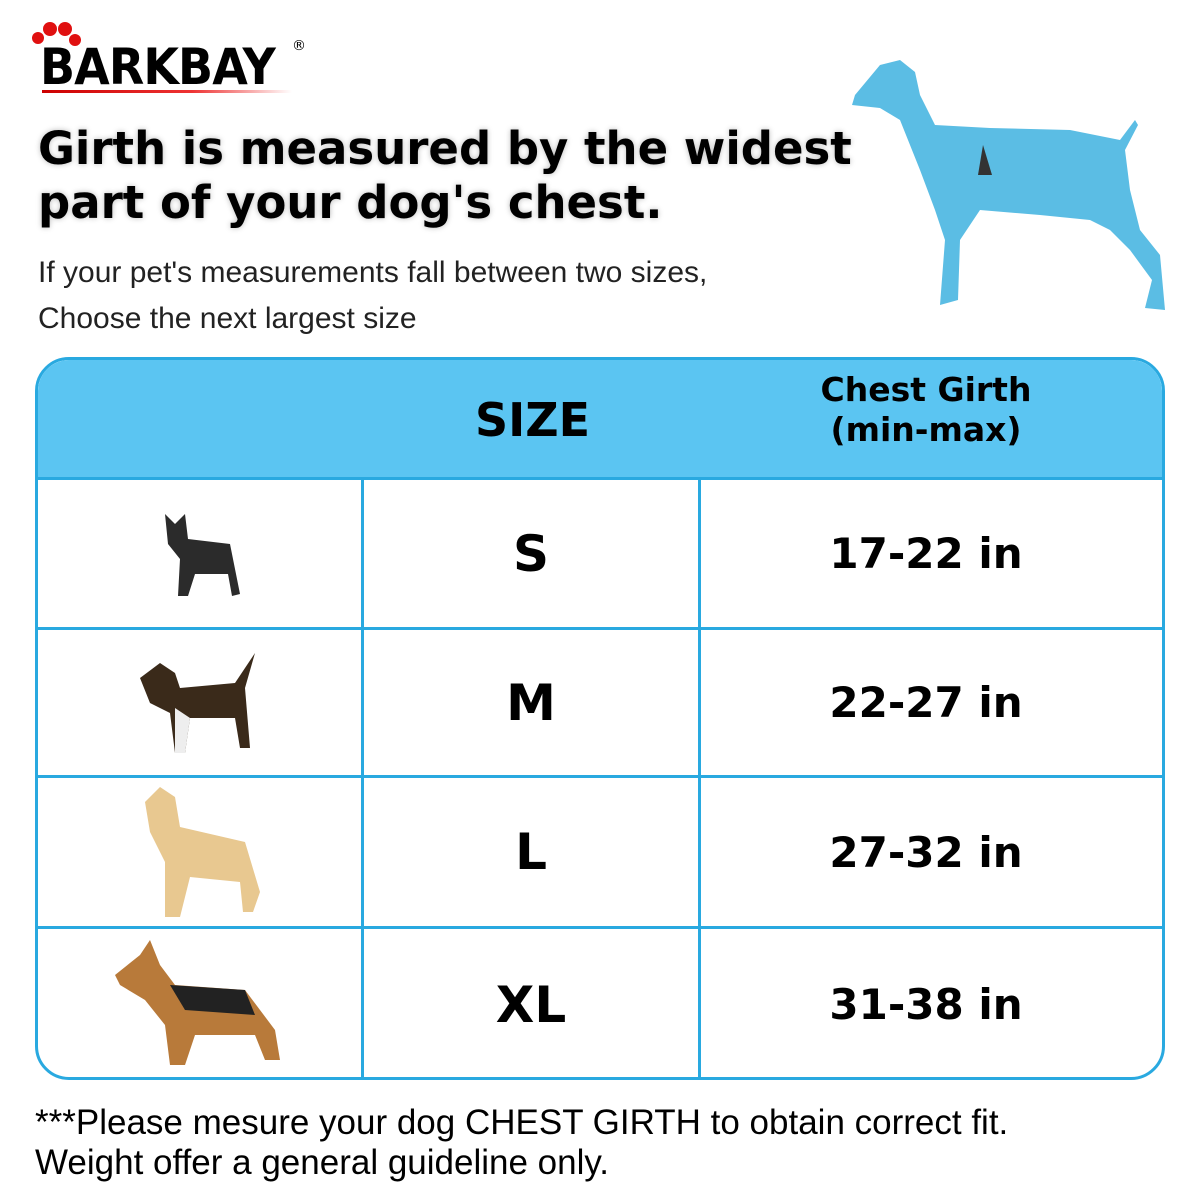  What do you see at coordinates (600, 420) in the screenshot?
I see `table-header: SIZE Chest Girth (min-max)` at bounding box center [600, 420].